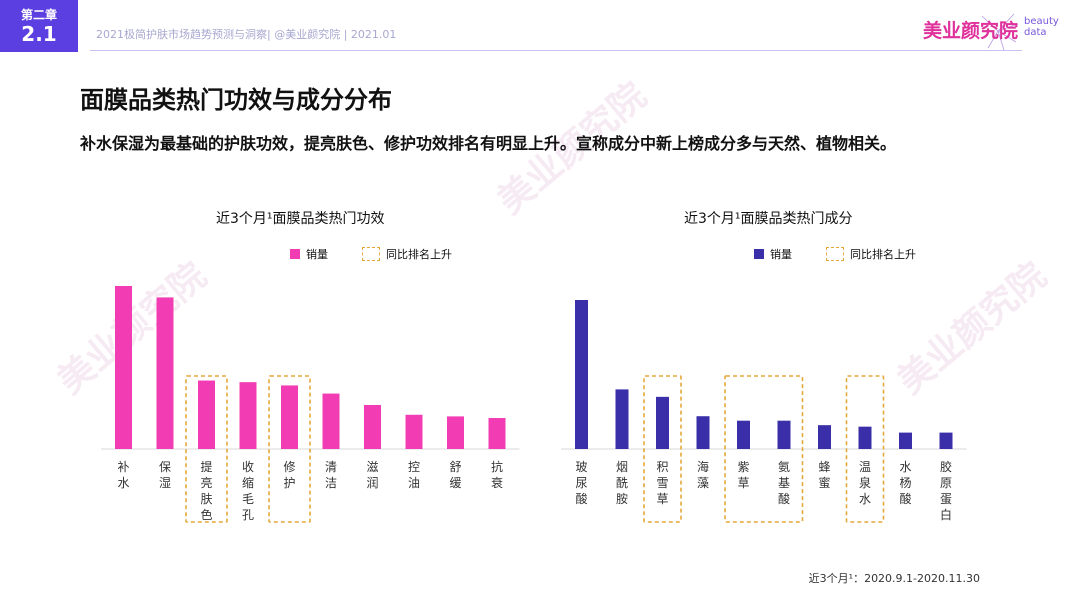 This screenshot has width=1080, height=608. Describe the element at coordinates (455, 432) in the screenshot. I see `bar-舒缓` at that location.